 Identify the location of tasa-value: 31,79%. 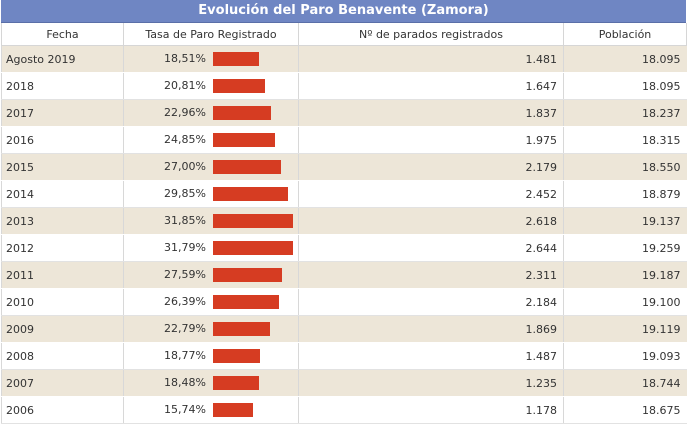
(185, 247).